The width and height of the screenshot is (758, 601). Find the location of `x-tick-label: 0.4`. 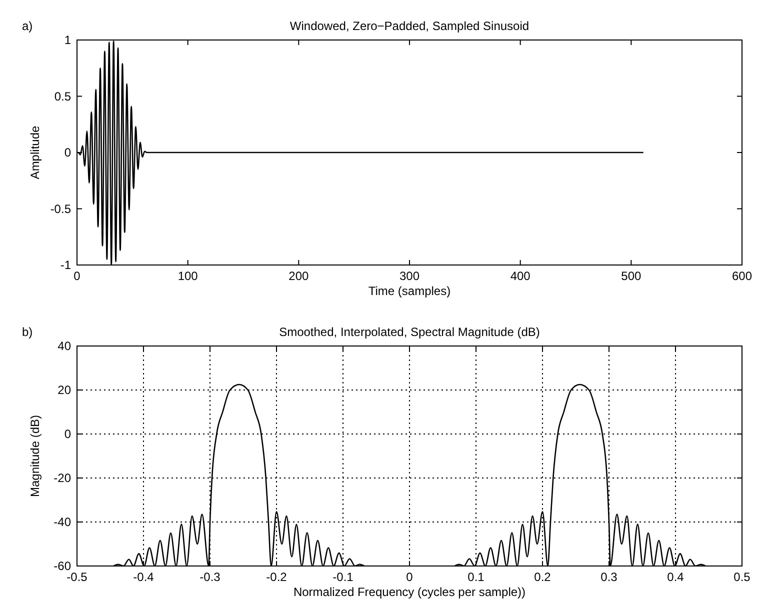

x-tick-label: 0.4 is located at coordinates (675, 577).